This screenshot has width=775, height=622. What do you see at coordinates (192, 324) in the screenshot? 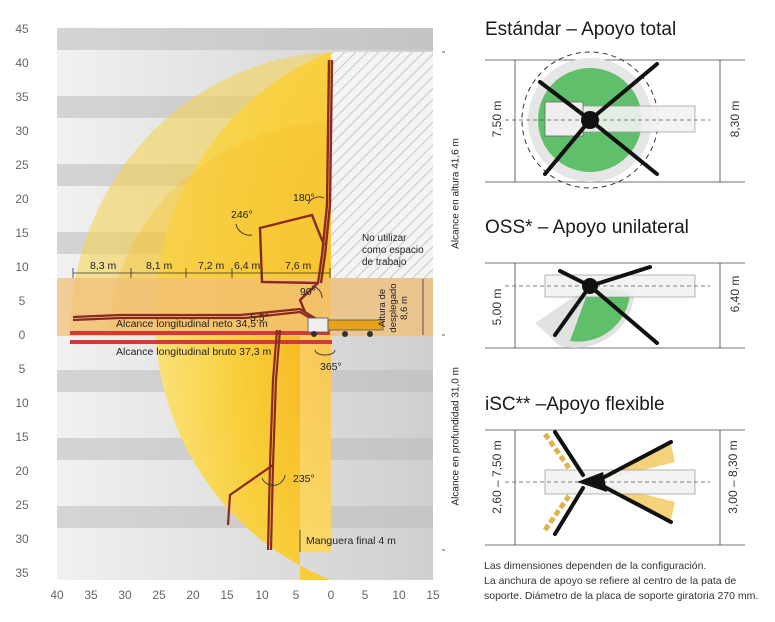
I see `net-reach-label: Alcance longitudinal neto 34,5 m` at bounding box center [192, 324].